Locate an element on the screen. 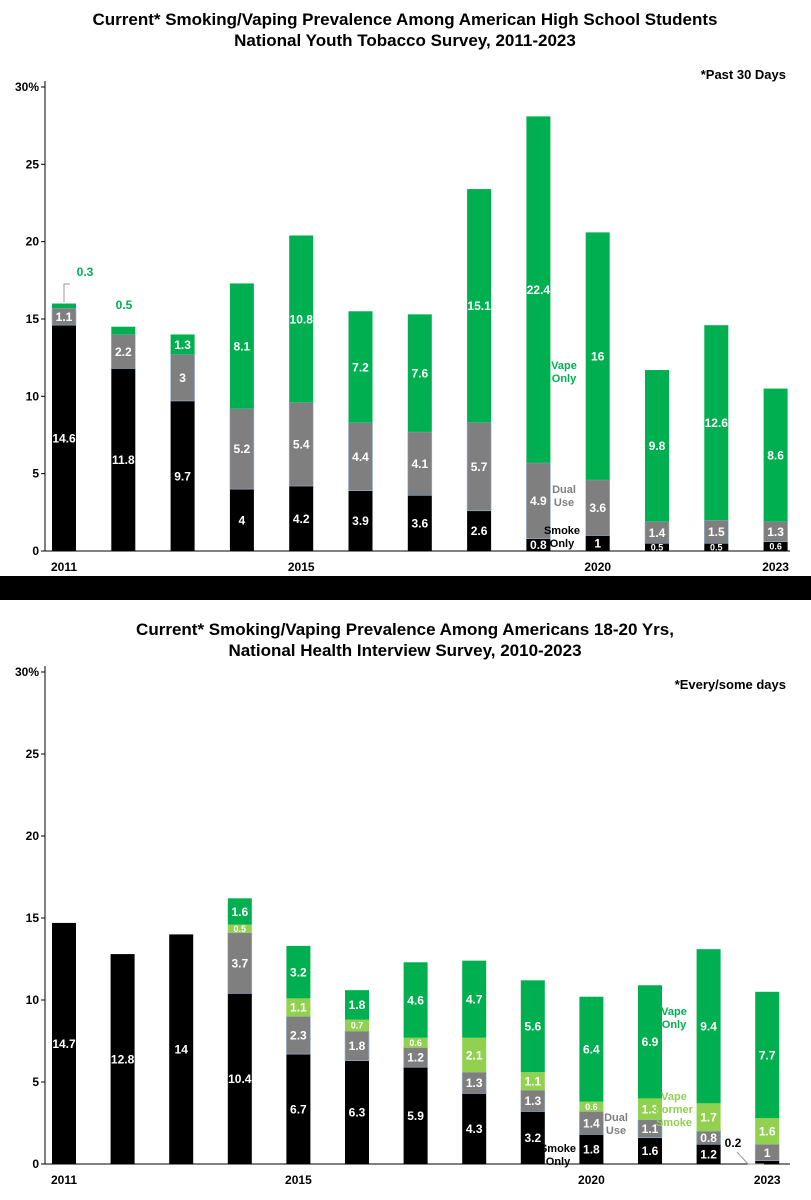 This screenshot has width=811, height=1200. chart2-data-label-smoke: 10.4 is located at coordinates (240, 1079).